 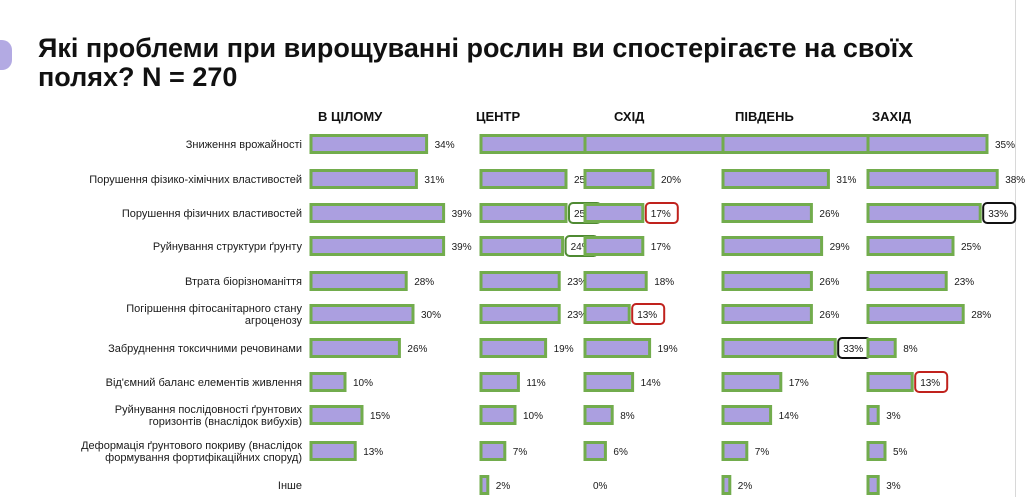 What do you see at coordinates (664, 282) in the screenshot?
I see `value-label: 18%` at bounding box center [664, 282].